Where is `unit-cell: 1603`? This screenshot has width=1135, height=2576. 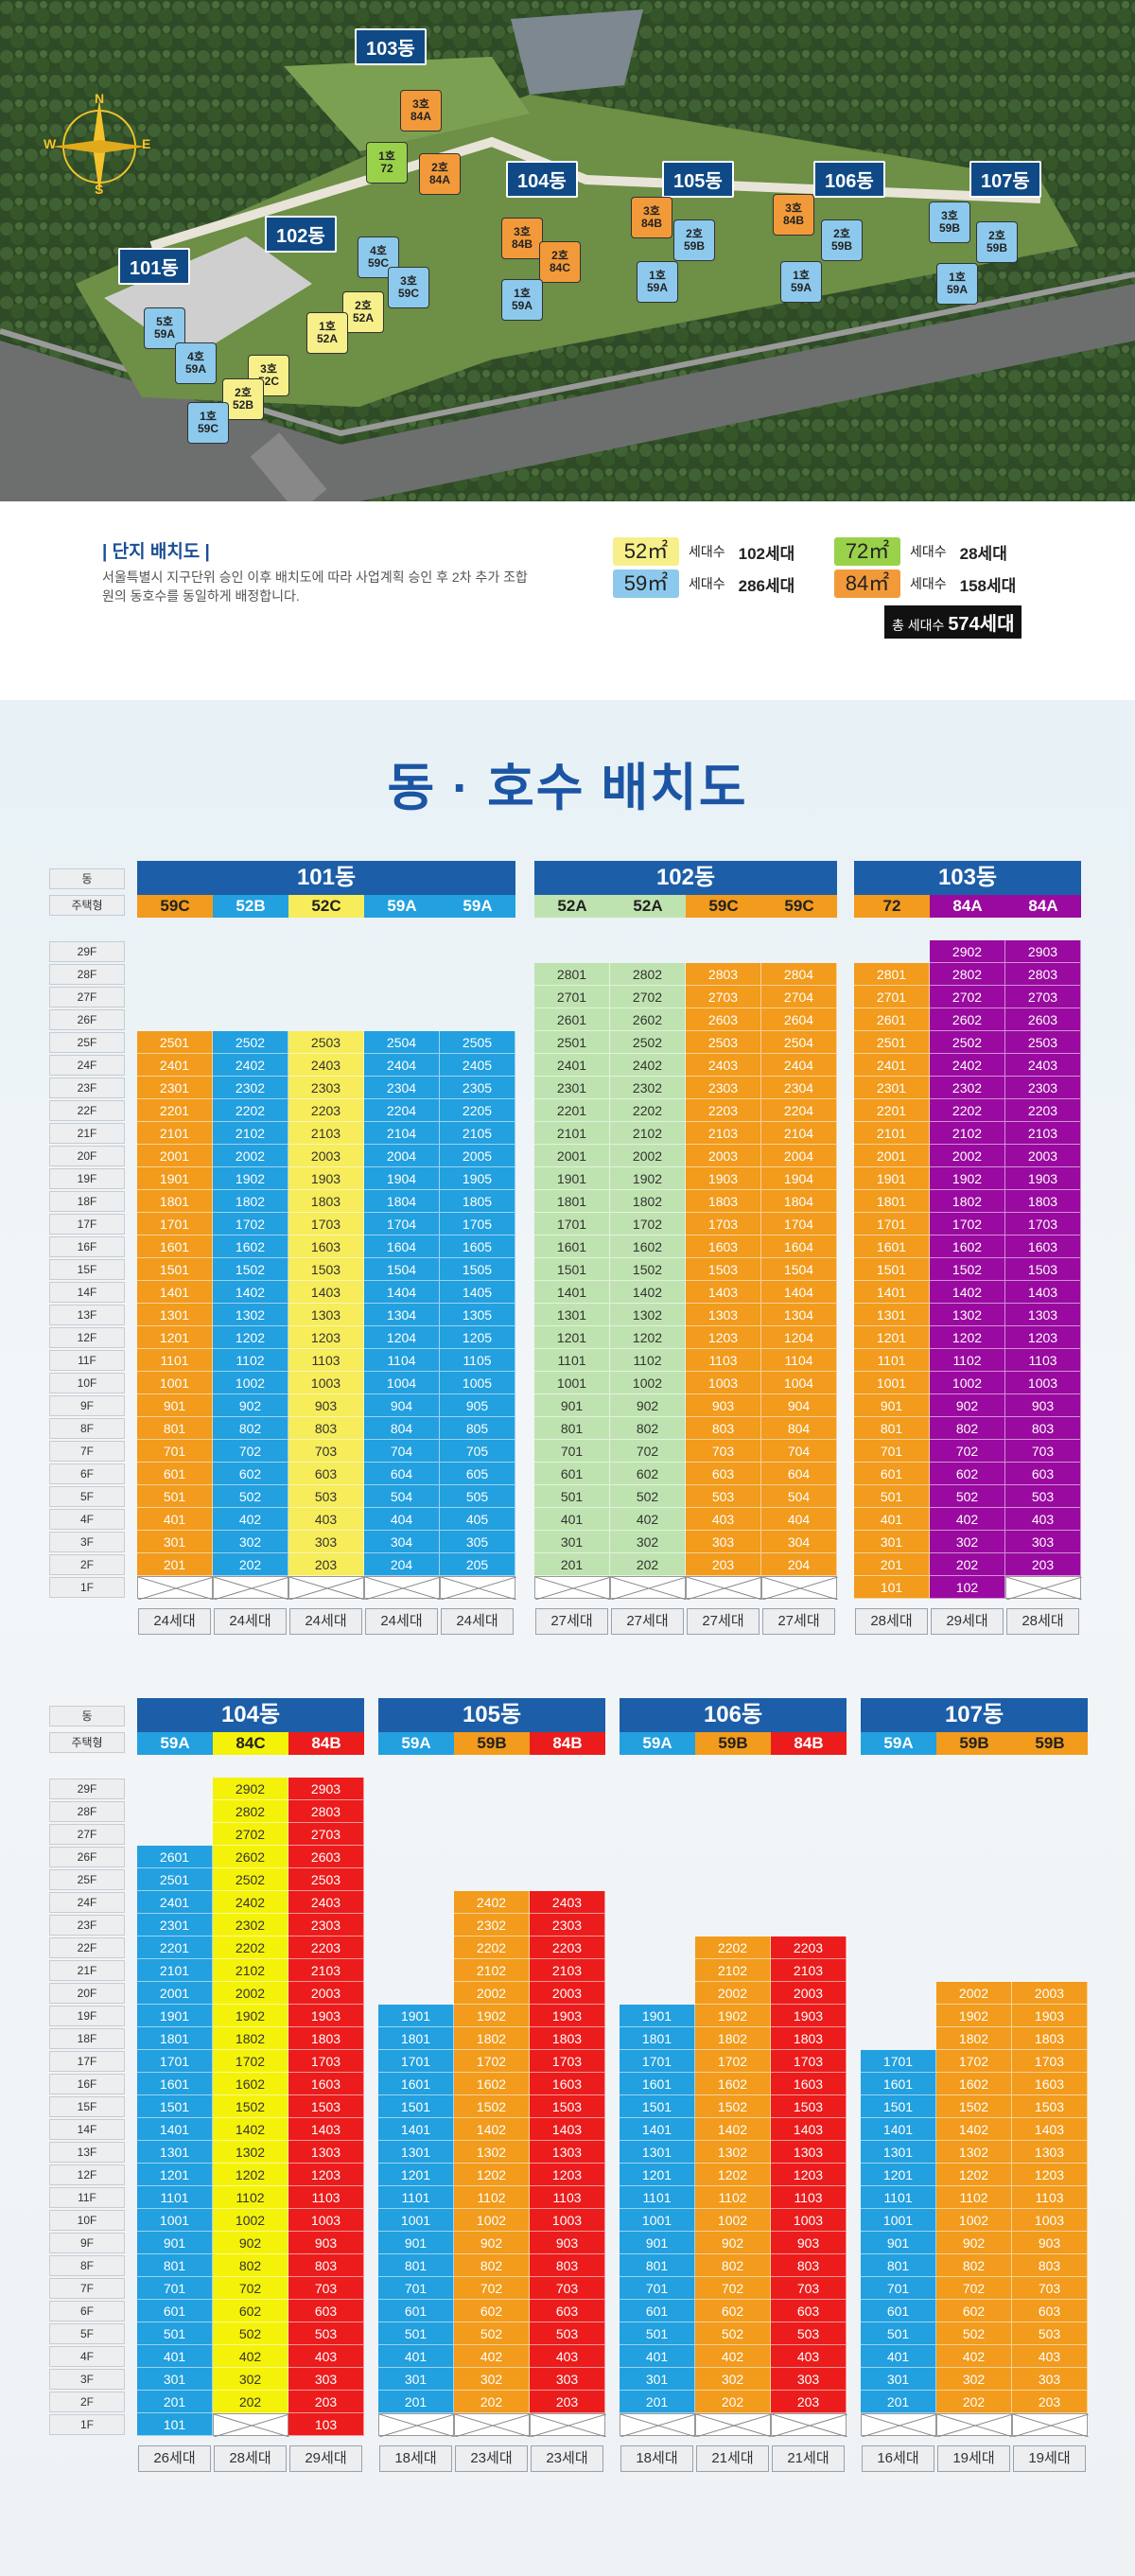 unit-cell: 1603 is located at coordinates (567, 2084).